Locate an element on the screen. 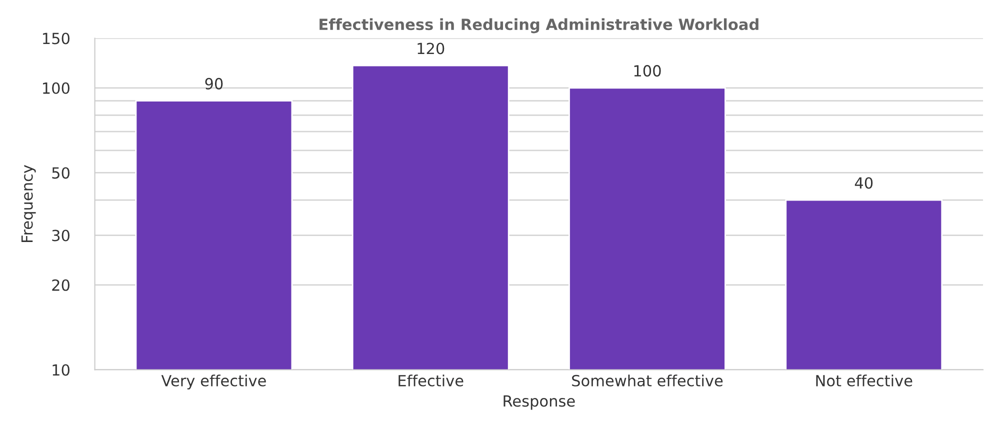 This screenshot has height=425, width=998. x-tick-label: Not effective is located at coordinates (864, 380).